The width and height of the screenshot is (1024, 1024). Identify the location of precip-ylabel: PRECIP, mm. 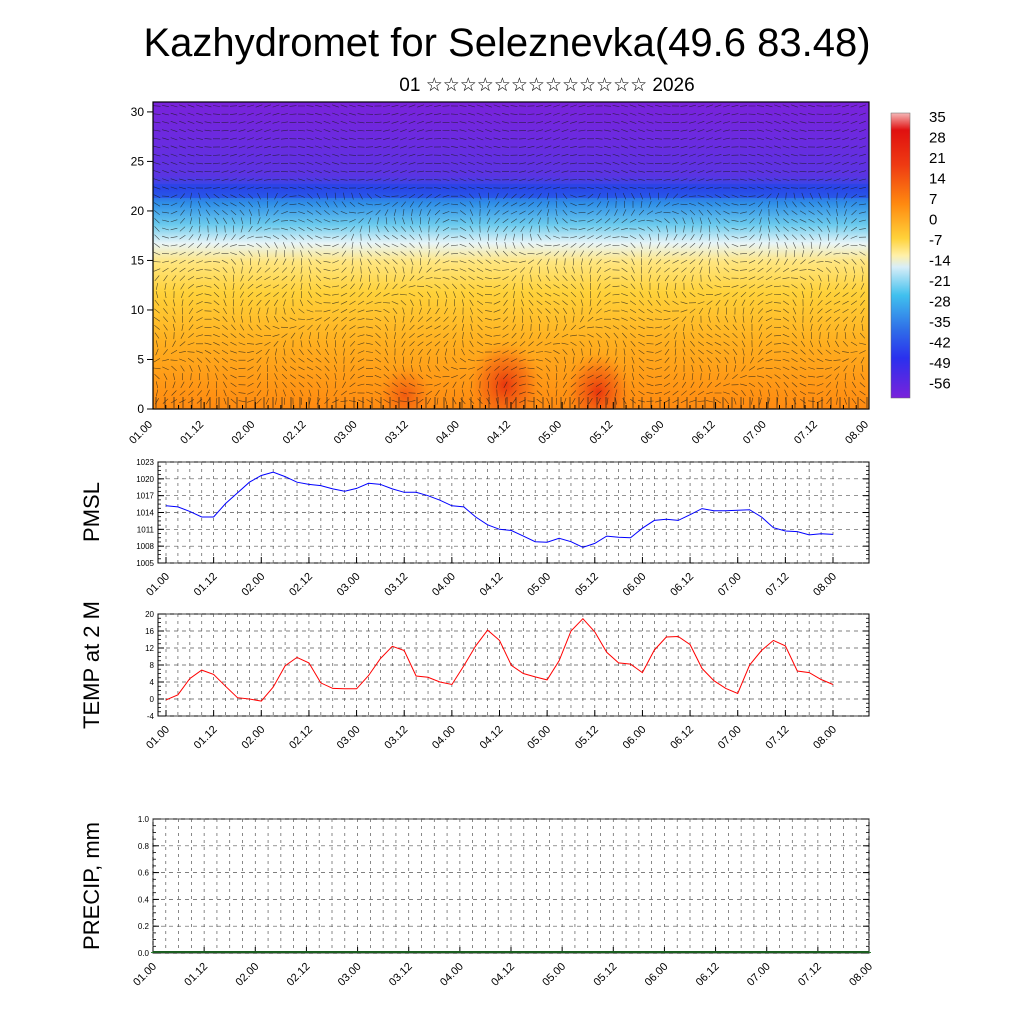
(91, 886).